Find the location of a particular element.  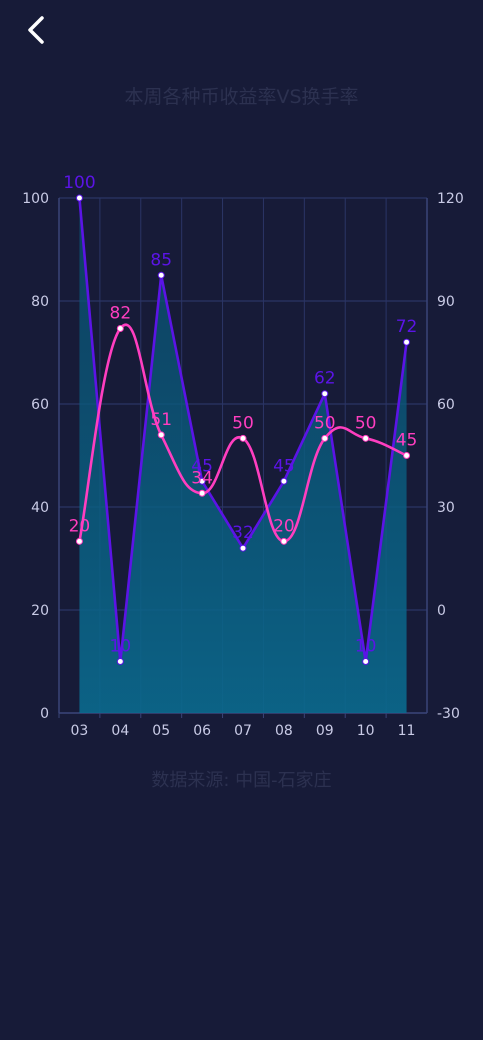

y-right-tick-label: 60 is located at coordinates (446, 405).